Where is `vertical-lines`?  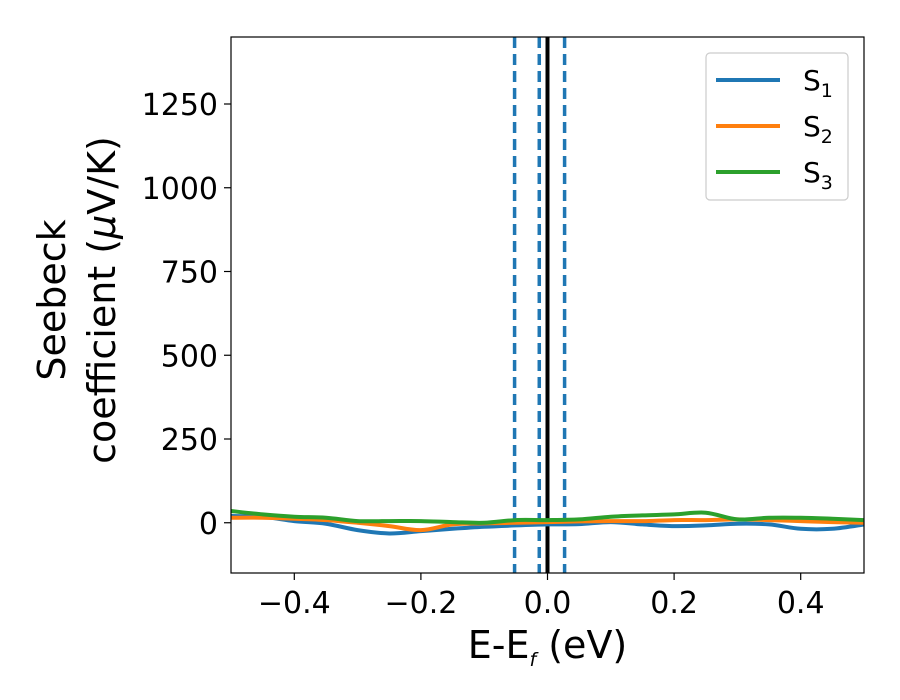
vertical-lines is located at coordinates (539, 305).